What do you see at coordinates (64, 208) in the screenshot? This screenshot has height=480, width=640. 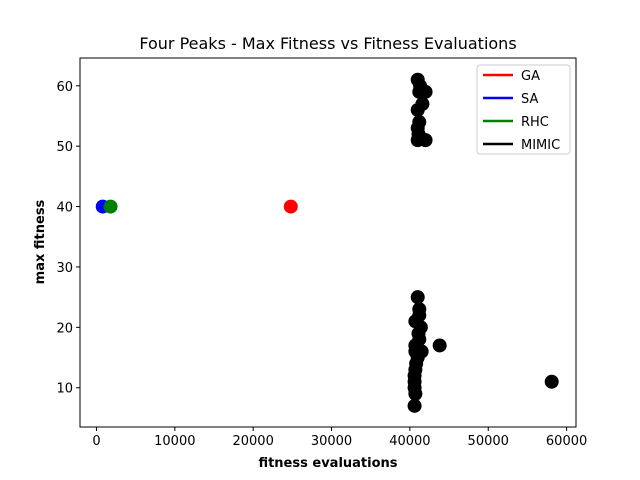 I see `y-tick-label: 40` at bounding box center [64, 208].